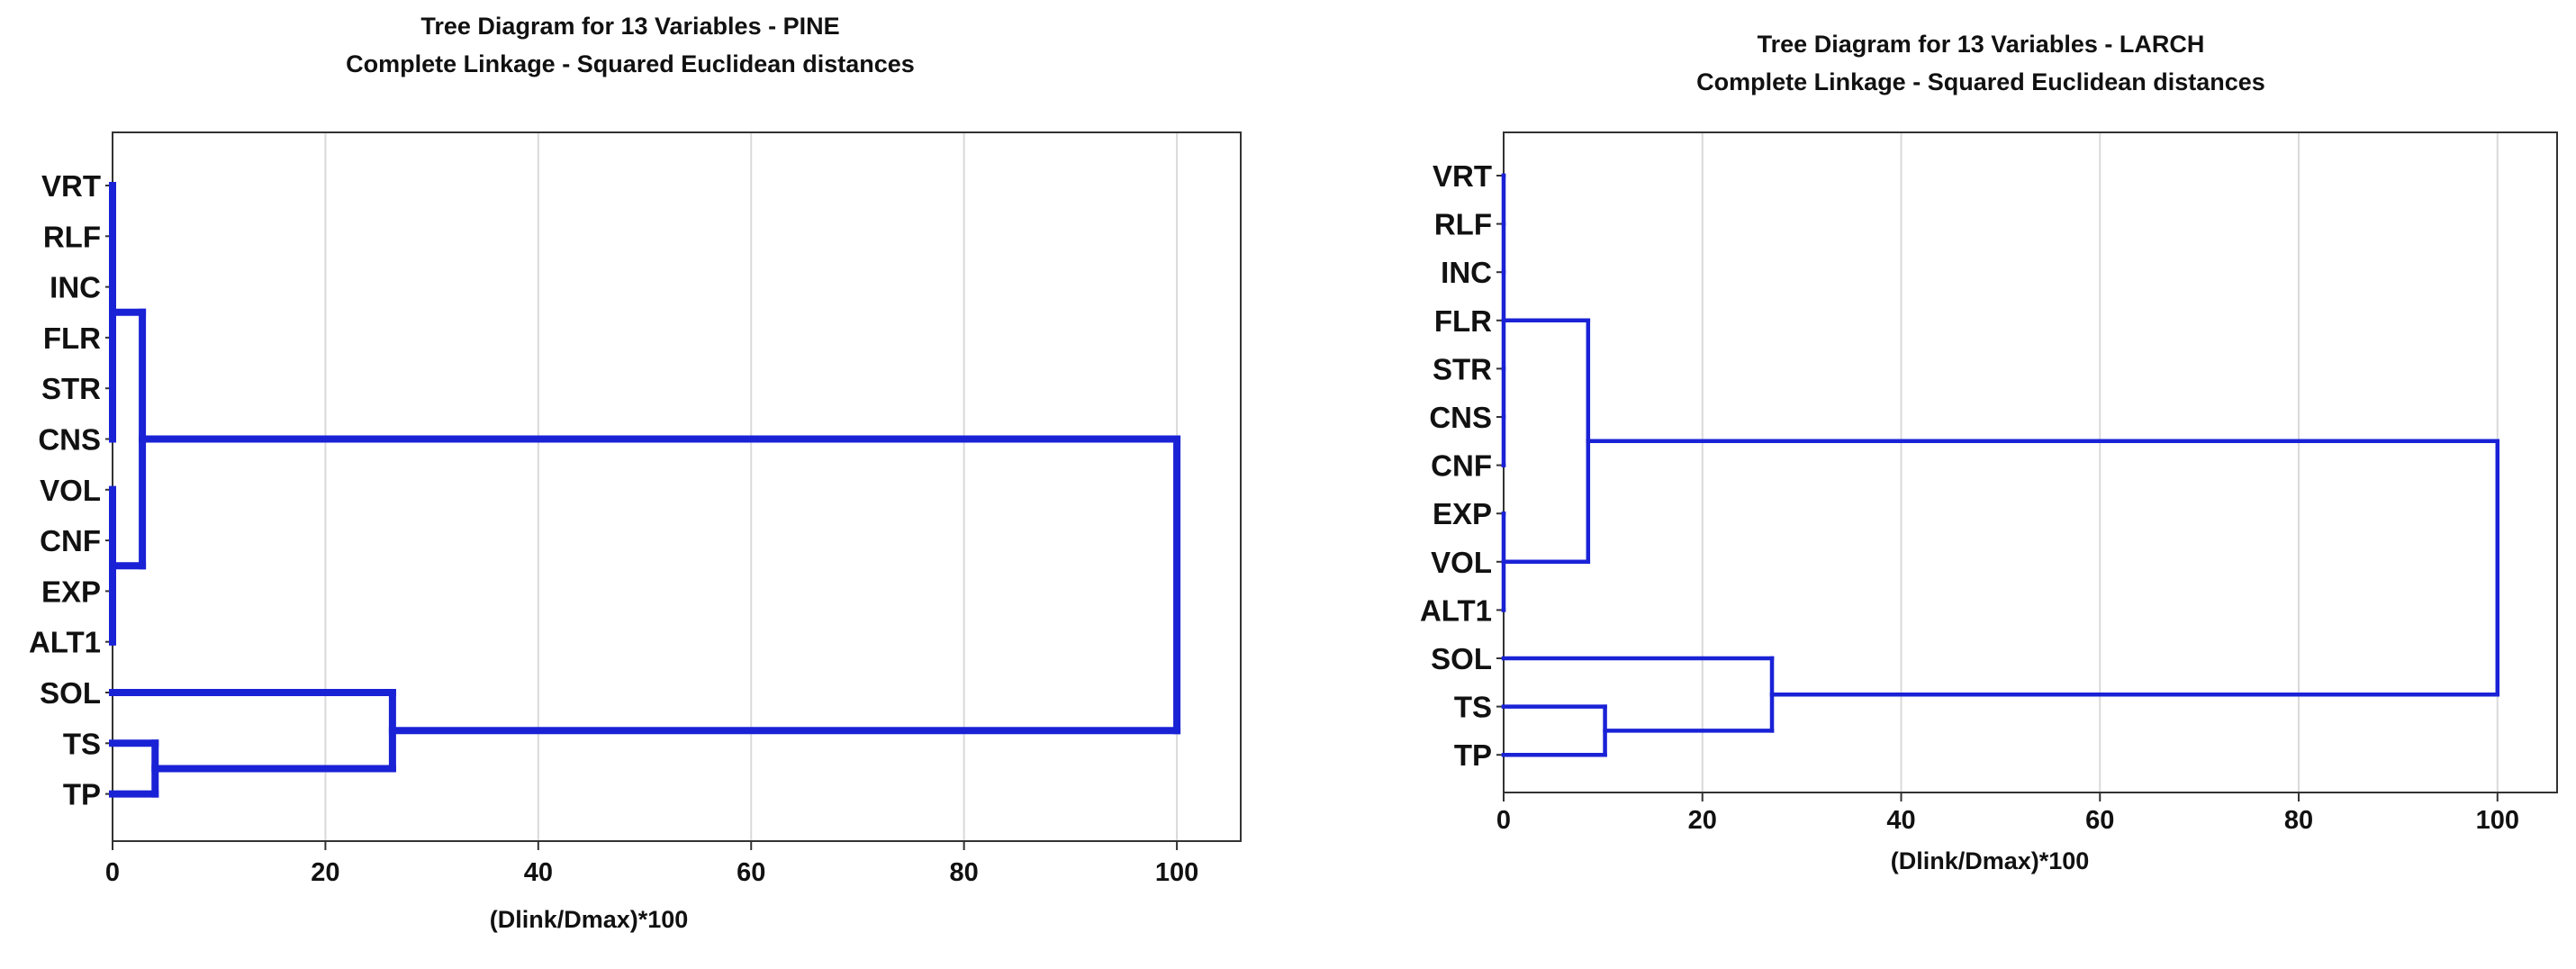  Describe the element at coordinates (1473, 707) in the screenshot. I see `larch-leaf-label: TS` at that location.